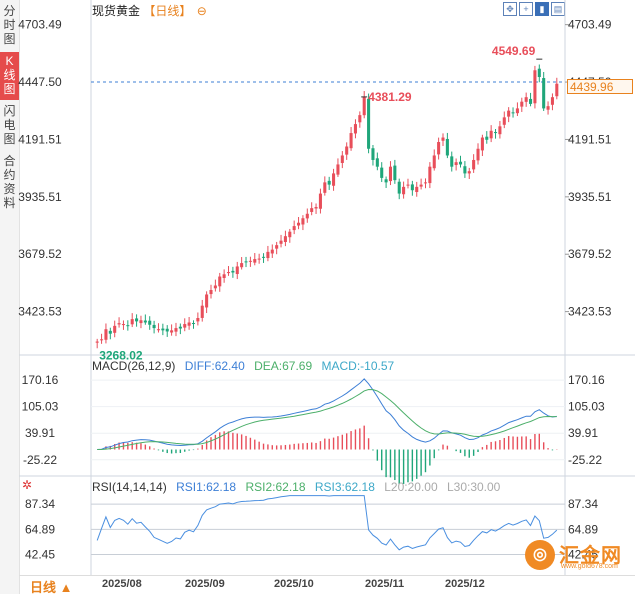 The width and height of the screenshot is (635, 596). What do you see at coordinates (327, 419) in the screenshot?
I see `macd-dea-line` at bounding box center [327, 419].